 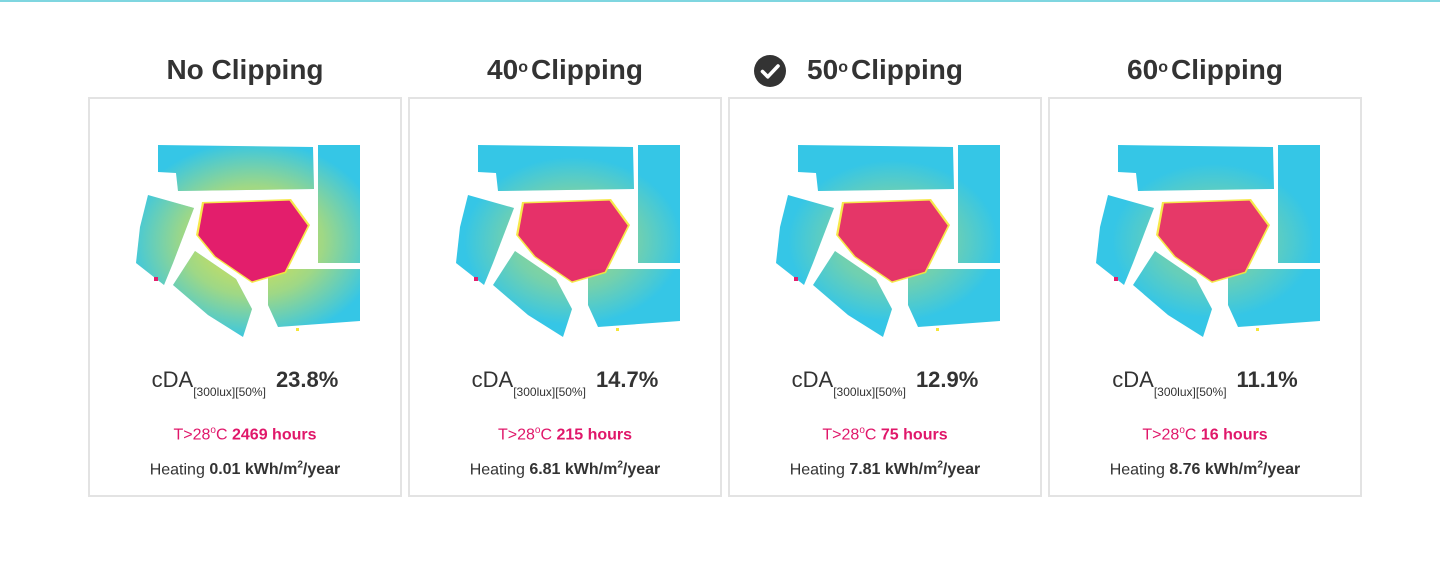 I want to click on heating-value: 7.81 kWh/m2/year, so click(x=915, y=469).